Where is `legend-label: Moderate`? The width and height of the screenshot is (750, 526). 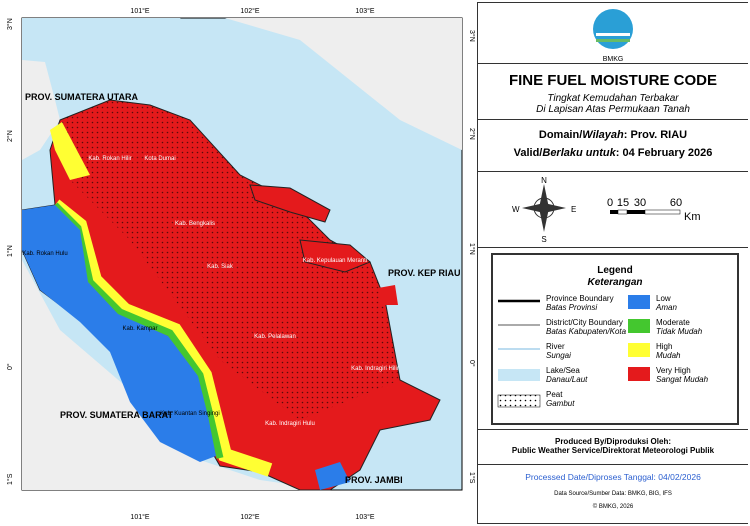 legend-label: Moderate is located at coordinates (673, 322).